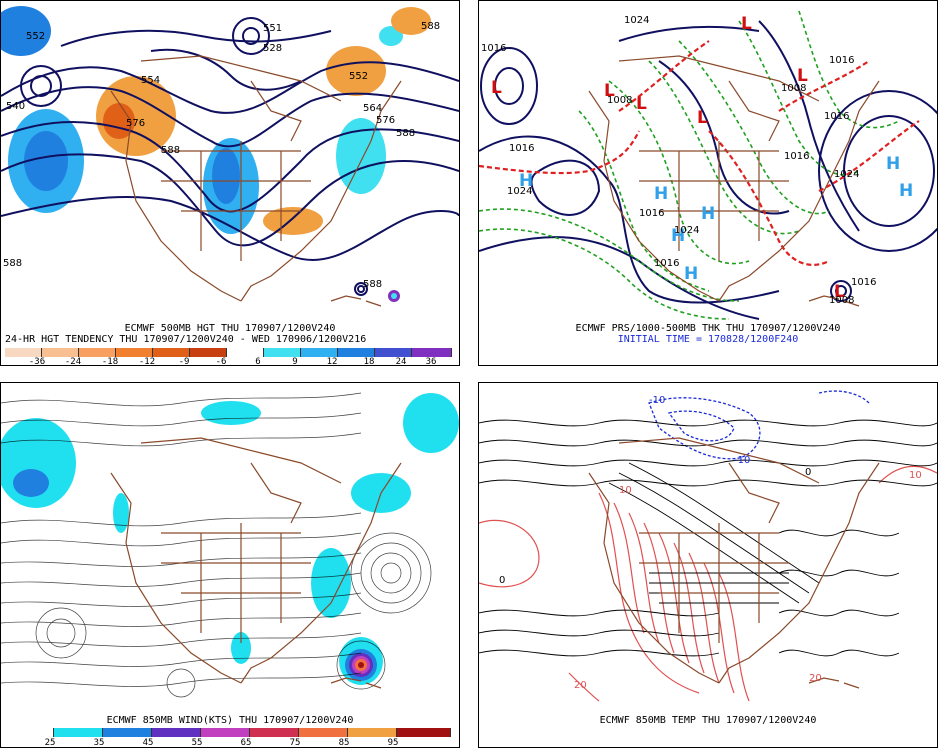  What do you see at coordinates (50, 743) in the screenshot?
I see `colorbar-label: 25` at bounding box center [50, 743].